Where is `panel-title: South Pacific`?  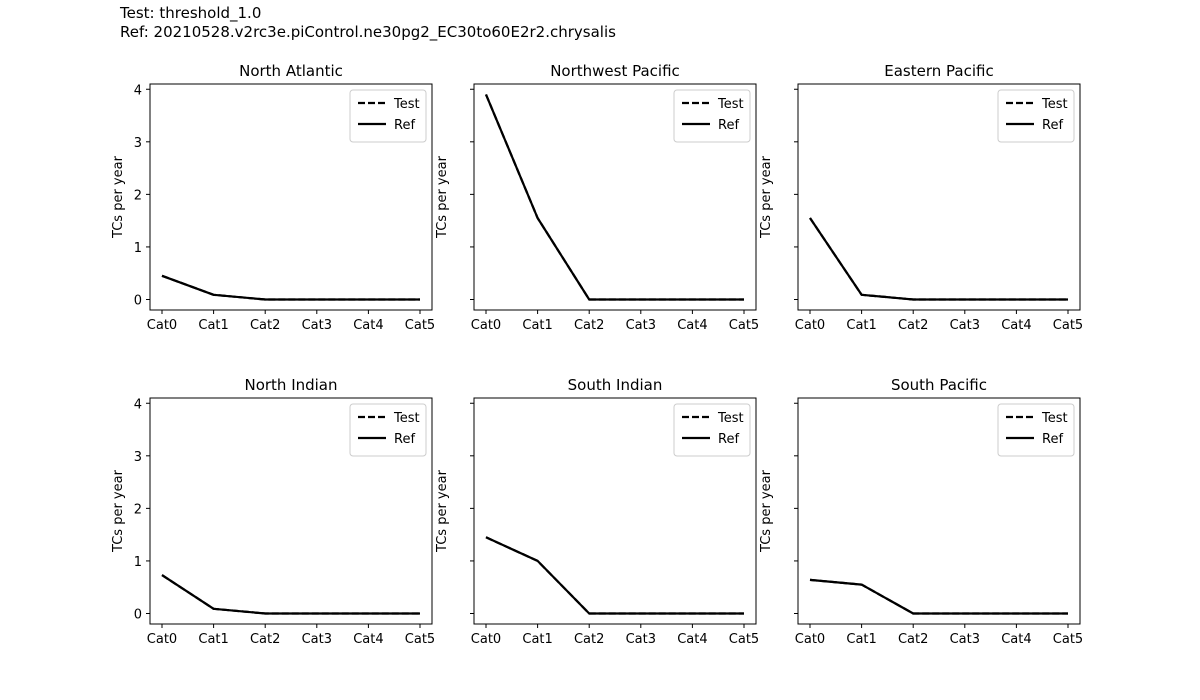 panel-title: South Pacific is located at coordinates (939, 385).